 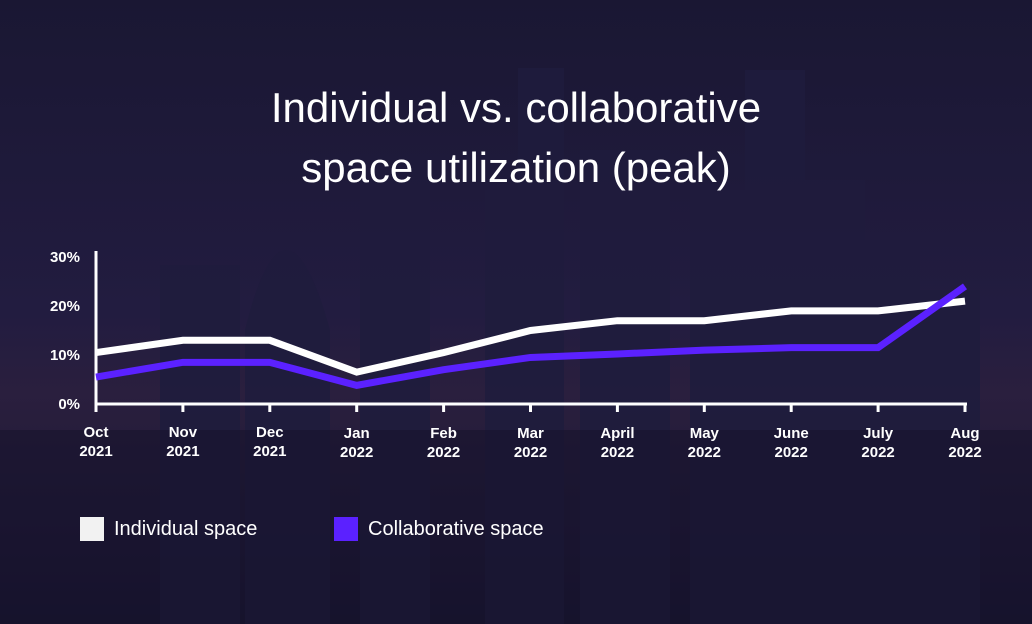 I want to click on y-tick-label: 30%, so click(x=65, y=257).